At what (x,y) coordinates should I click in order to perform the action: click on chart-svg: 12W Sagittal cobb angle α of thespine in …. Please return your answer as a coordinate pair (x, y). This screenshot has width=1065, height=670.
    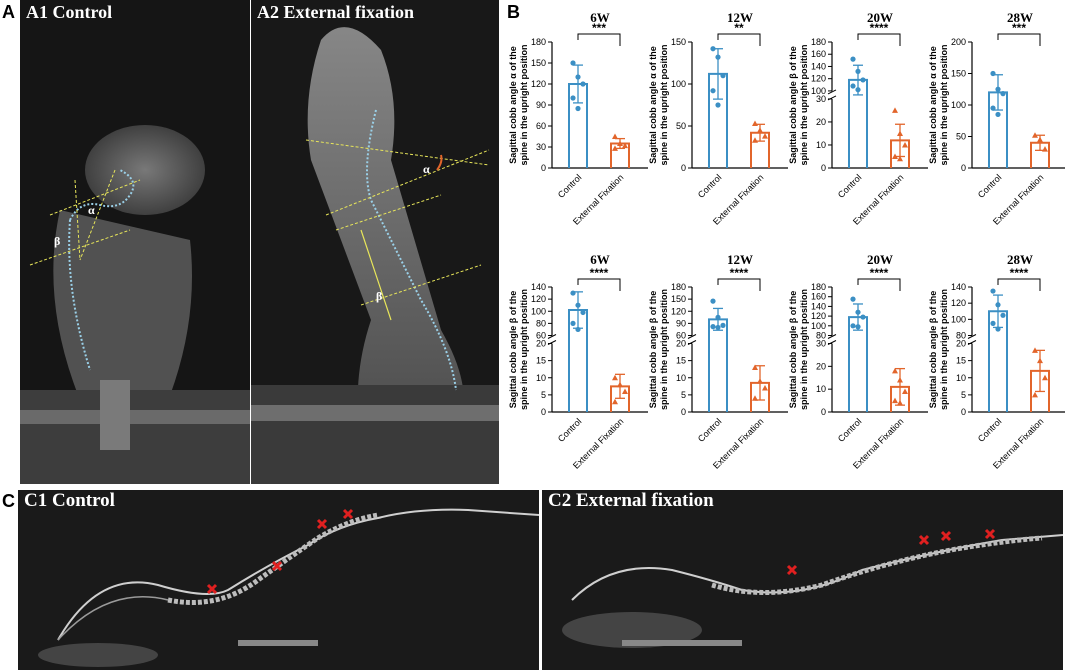
    Looking at the image, I should click on (718, 118).